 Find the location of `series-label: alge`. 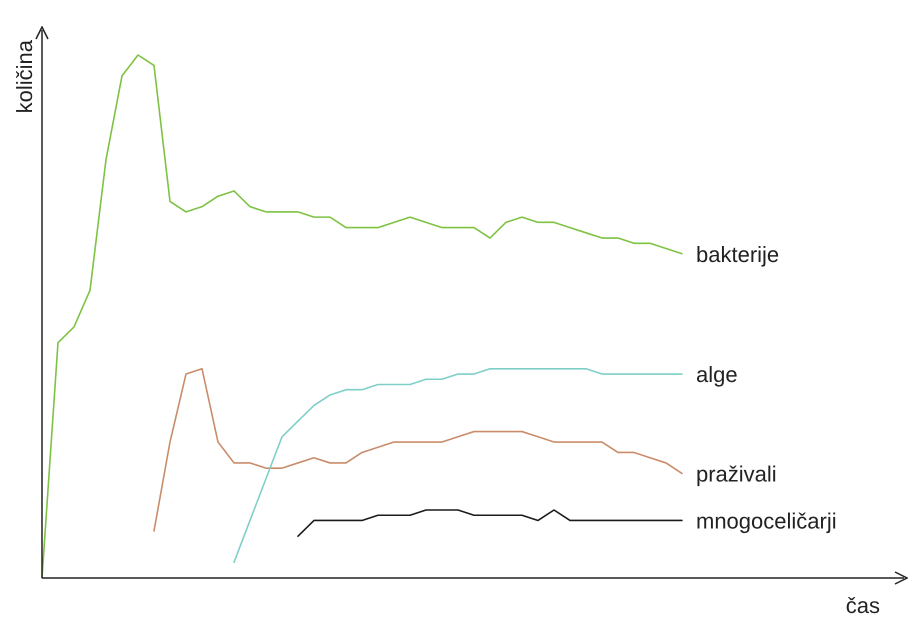

series-label: alge is located at coordinates (717, 375).